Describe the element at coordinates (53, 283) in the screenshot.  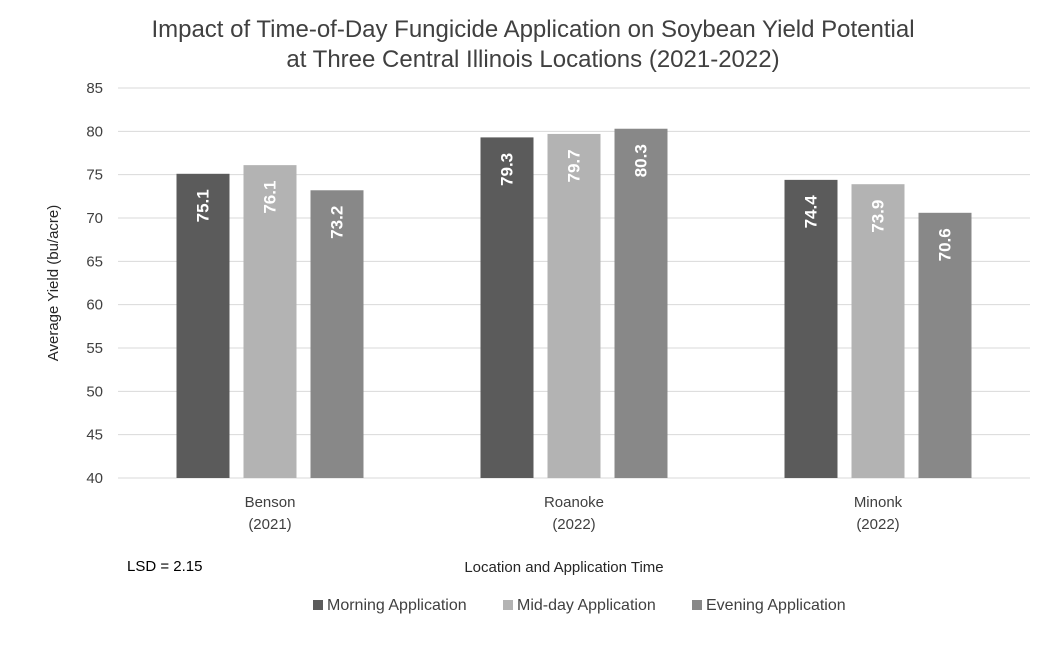
I see `y-axis-title: Average Yield (bu/acre)` at that location.